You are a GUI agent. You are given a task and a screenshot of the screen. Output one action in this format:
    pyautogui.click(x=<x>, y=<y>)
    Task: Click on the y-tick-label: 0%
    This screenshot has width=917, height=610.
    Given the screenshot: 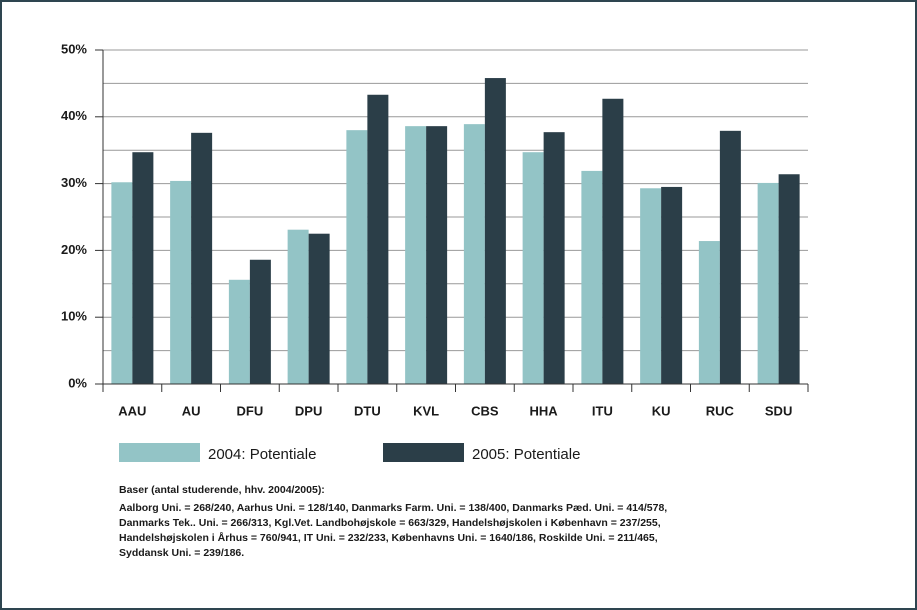 What is the action you would take?
    pyautogui.click(x=77, y=382)
    